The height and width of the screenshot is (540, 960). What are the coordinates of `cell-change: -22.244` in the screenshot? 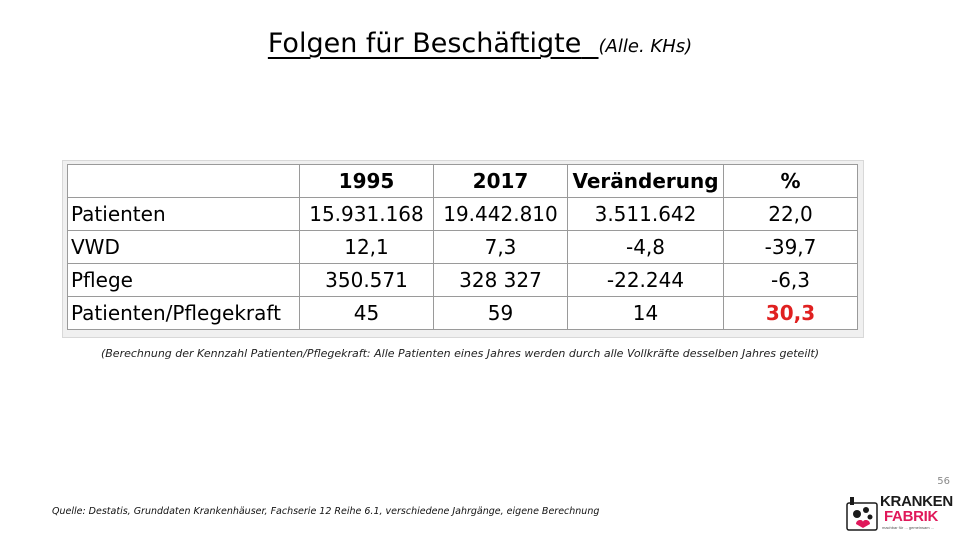 It's located at (645, 280).